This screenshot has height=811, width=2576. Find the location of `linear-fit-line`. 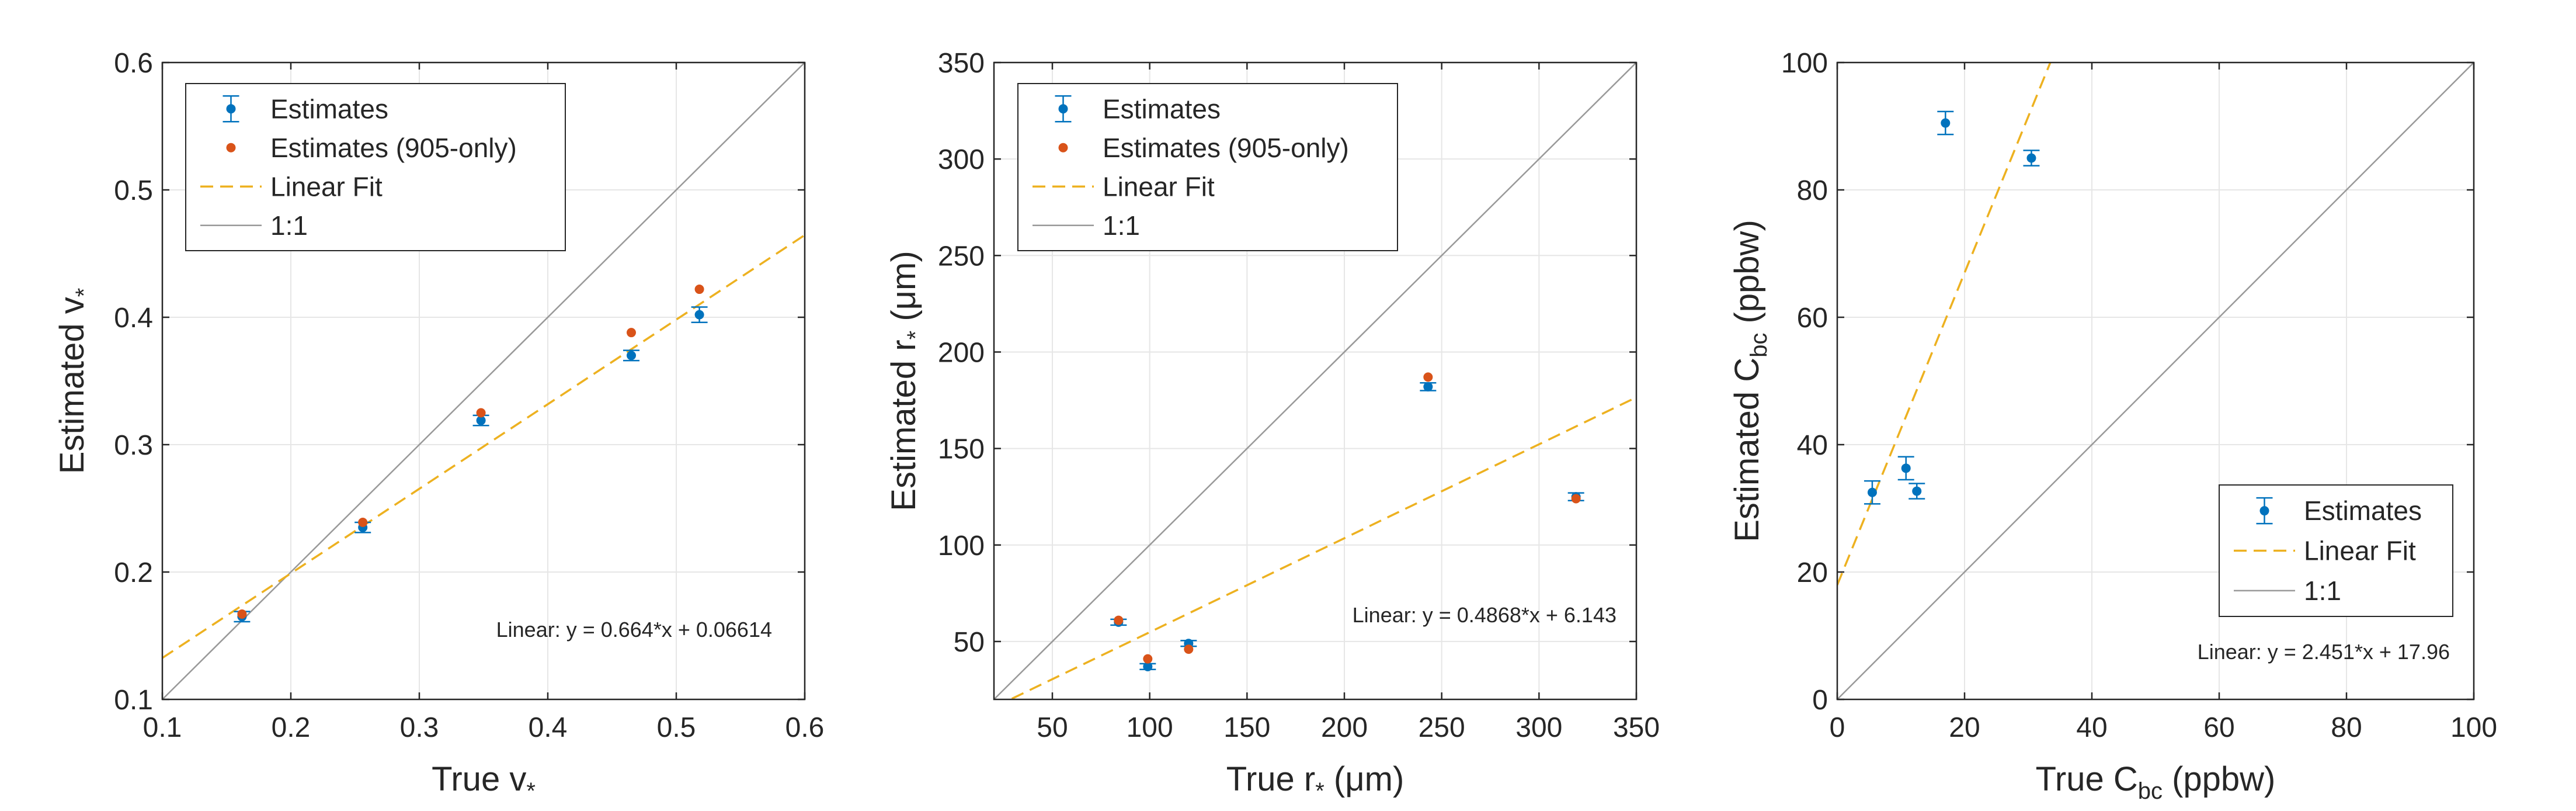

linear-fit-line is located at coordinates (1945, 324).